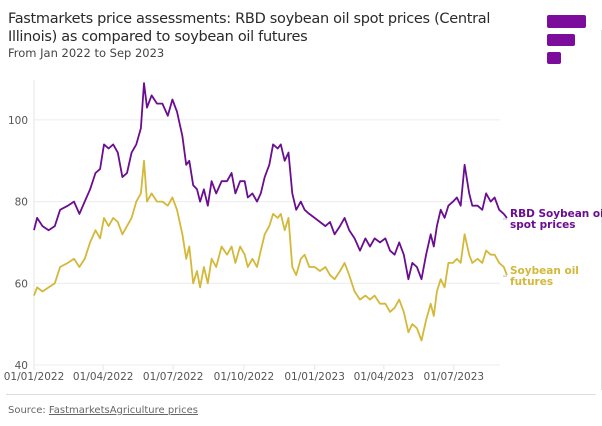  I want to click on y-tick-label: 100, so click(18, 121).